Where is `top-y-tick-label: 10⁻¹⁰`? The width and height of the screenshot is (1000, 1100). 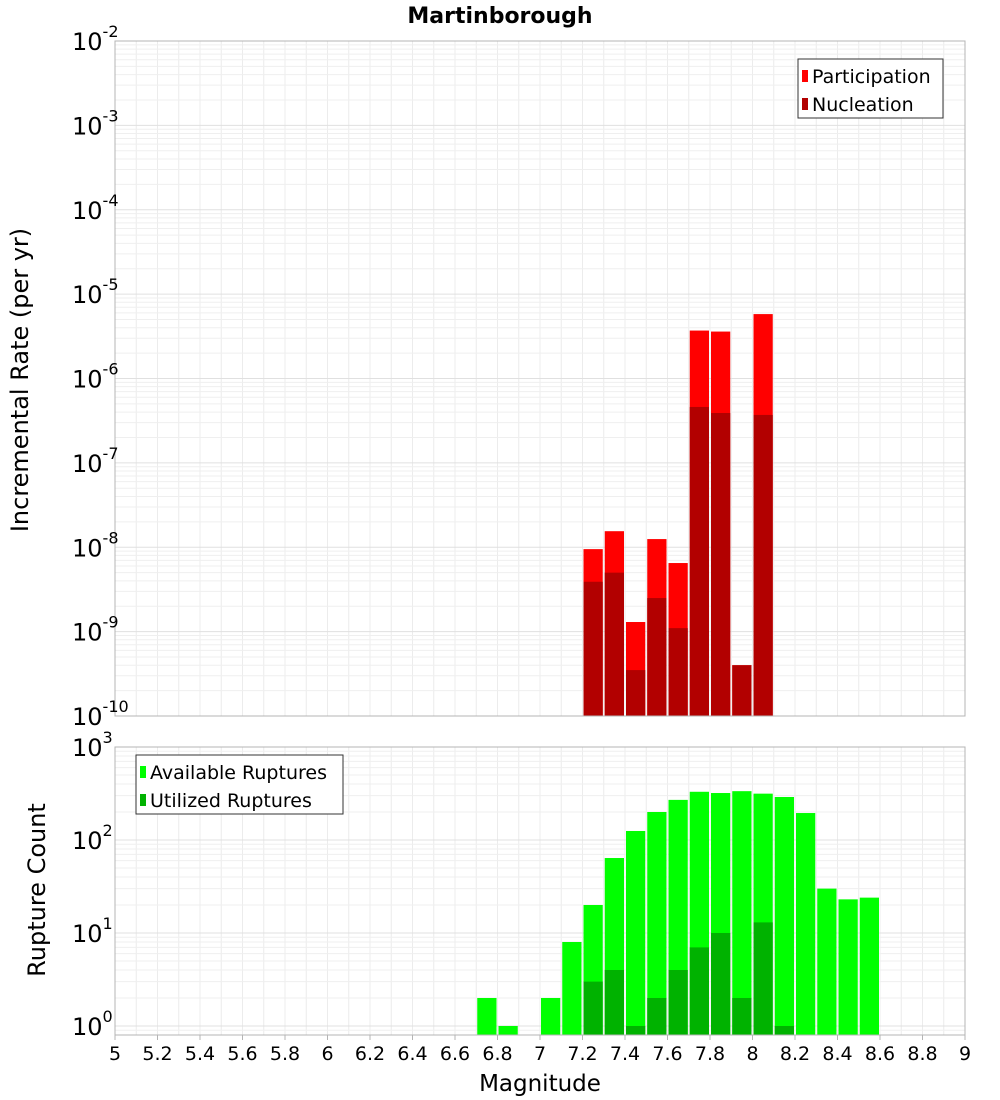
top-y-tick-label: 10⁻¹⁰ is located at coordinates (100, 714).